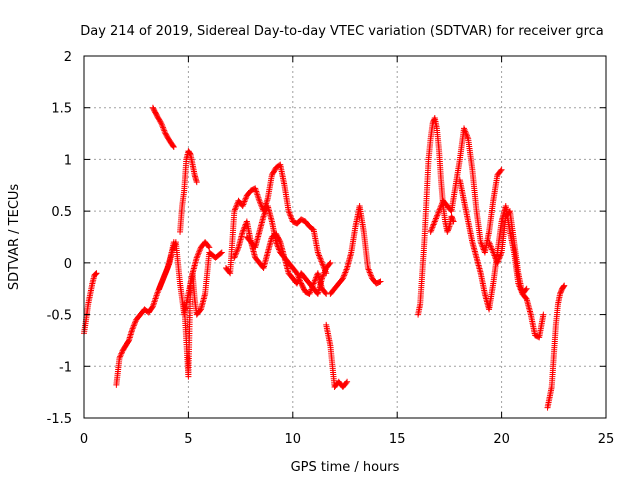  I want to click on series-arc-d, so click(188, 191).